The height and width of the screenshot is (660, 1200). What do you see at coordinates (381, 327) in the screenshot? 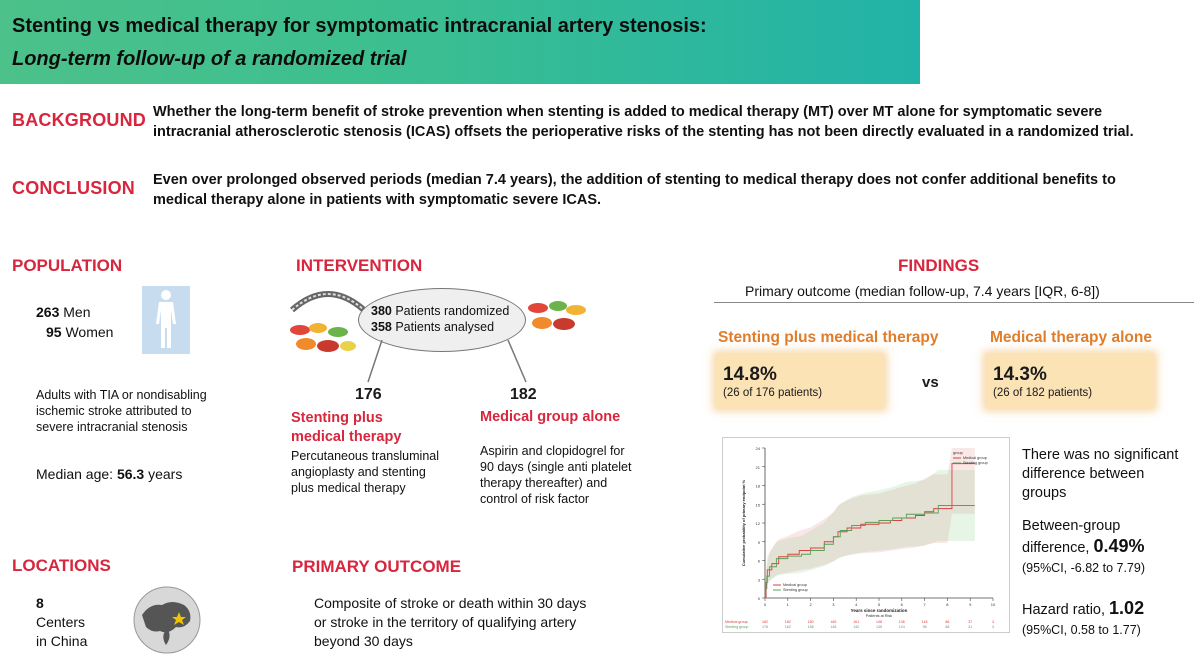
I see `analysed-count: 358` at bounding box center [381, 327].